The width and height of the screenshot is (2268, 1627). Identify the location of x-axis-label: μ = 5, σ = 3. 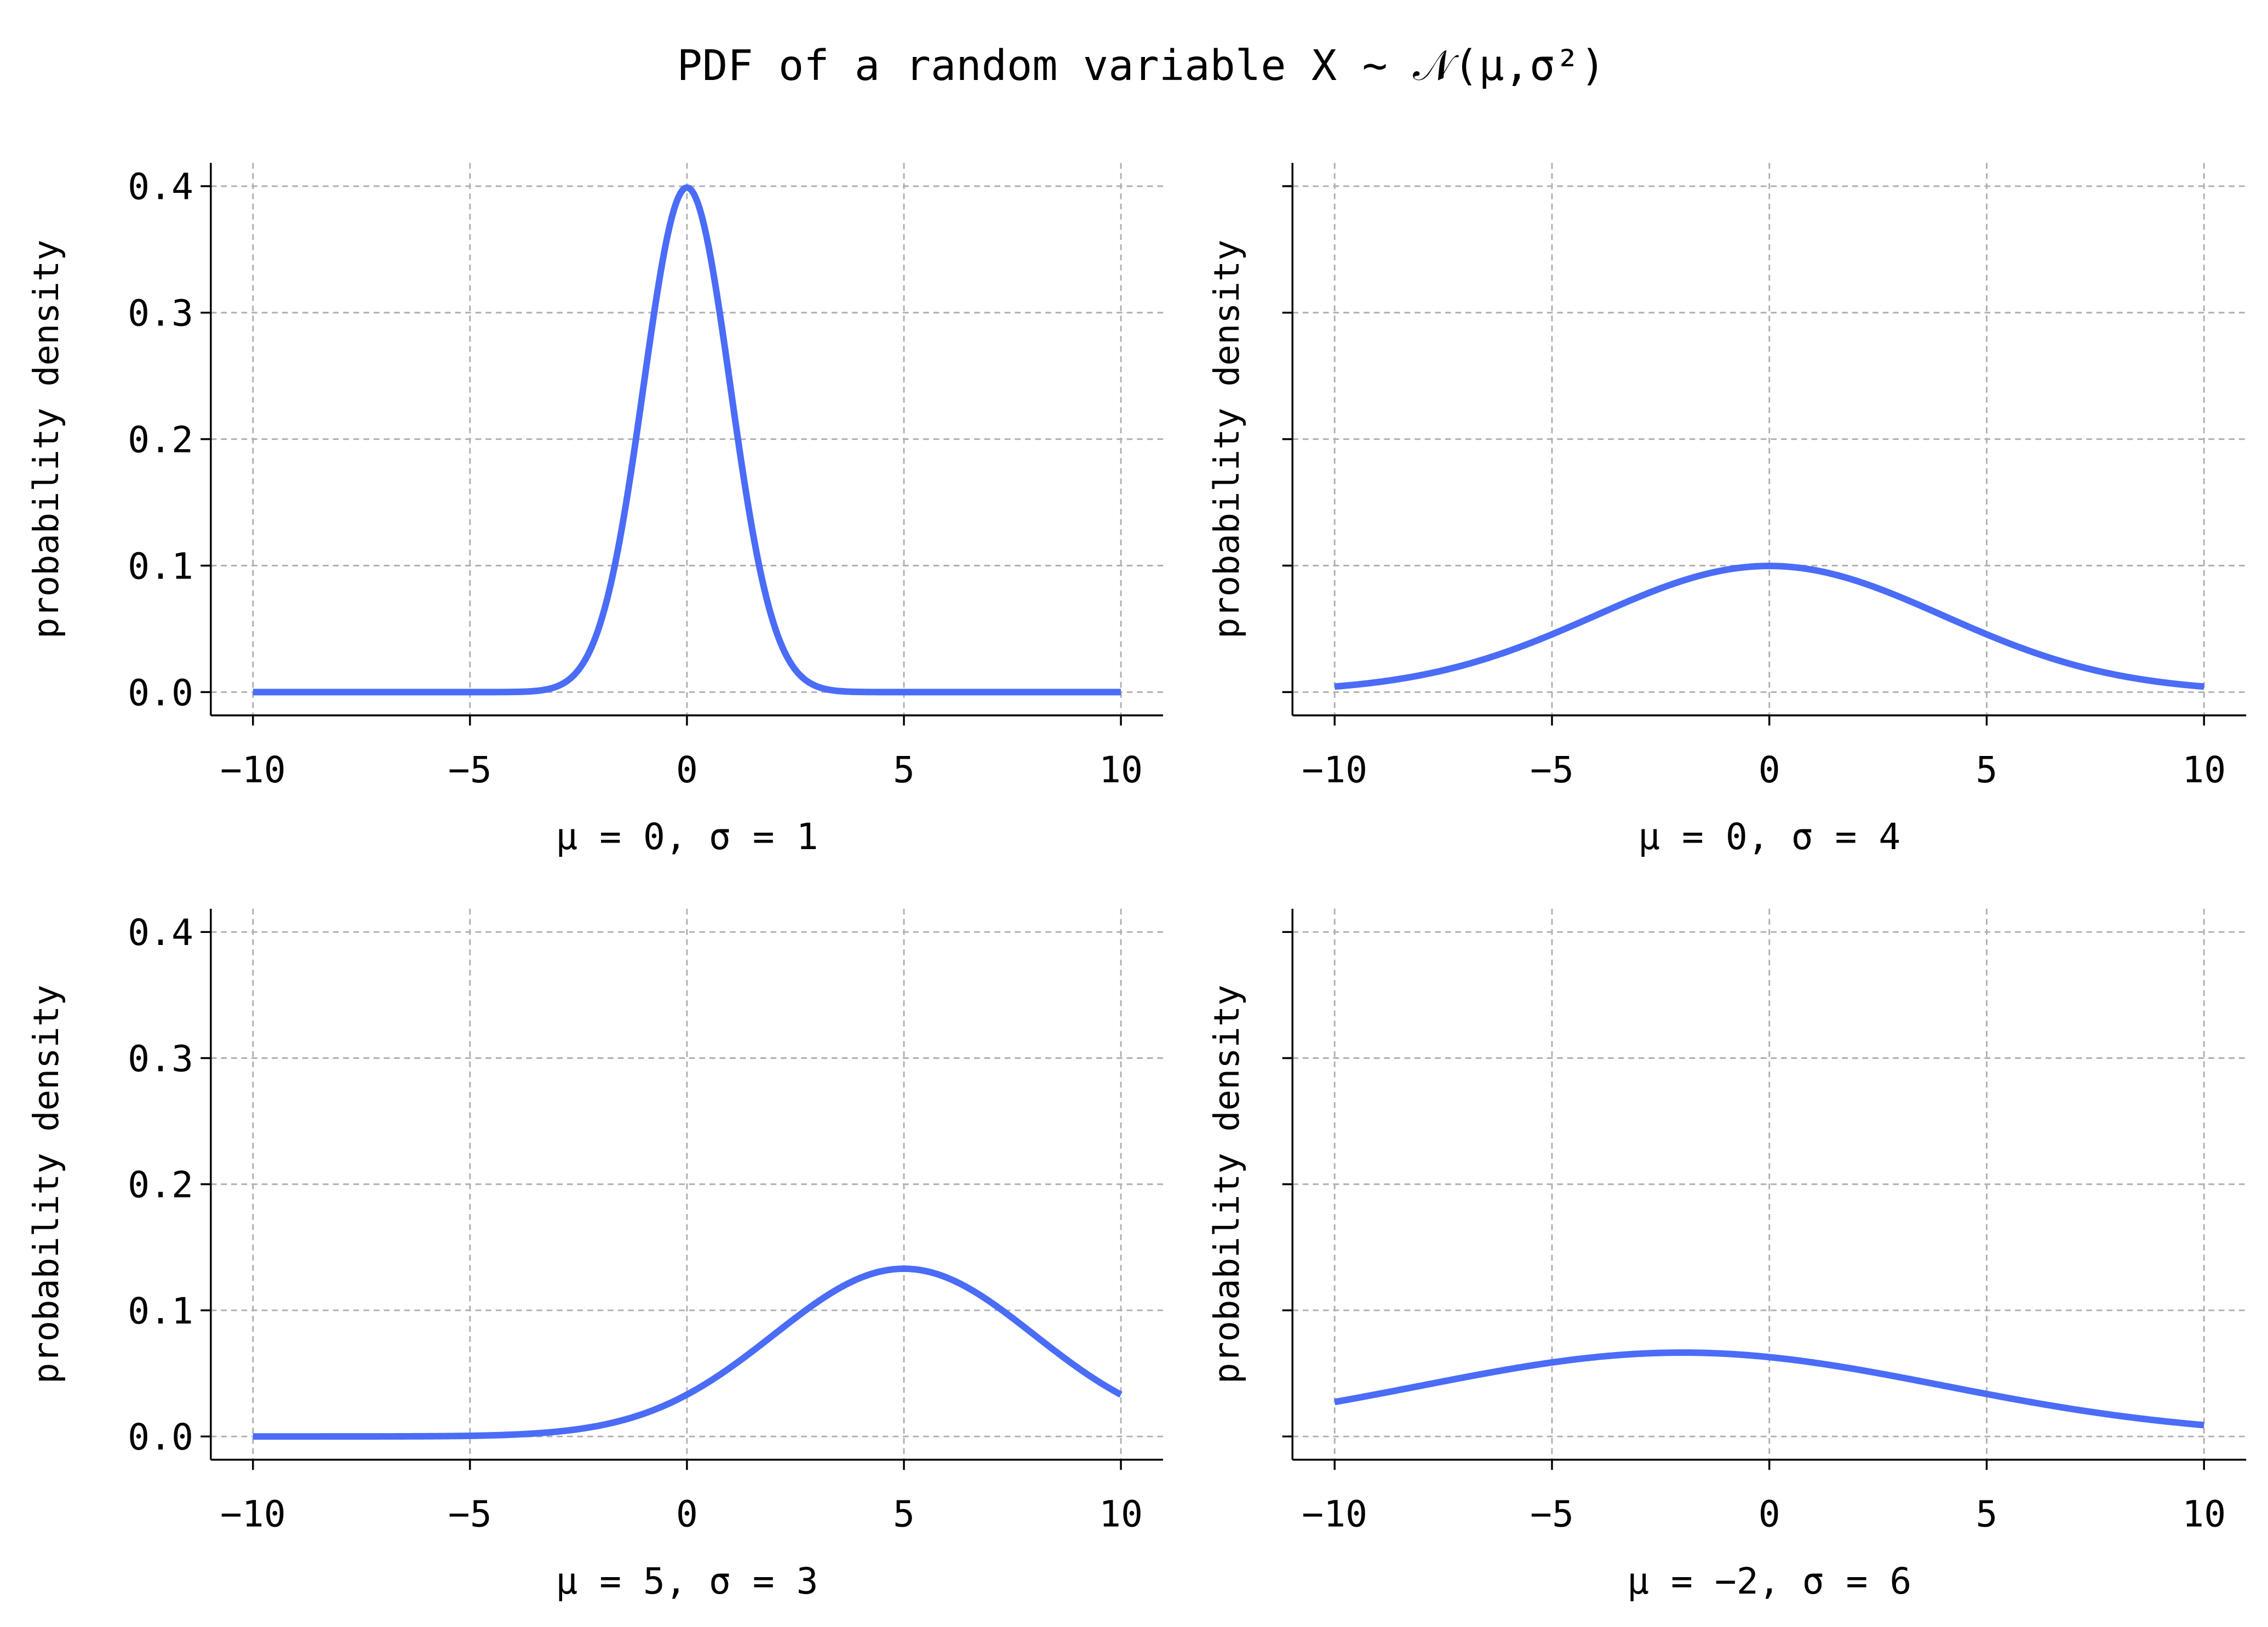
(686, 1581).